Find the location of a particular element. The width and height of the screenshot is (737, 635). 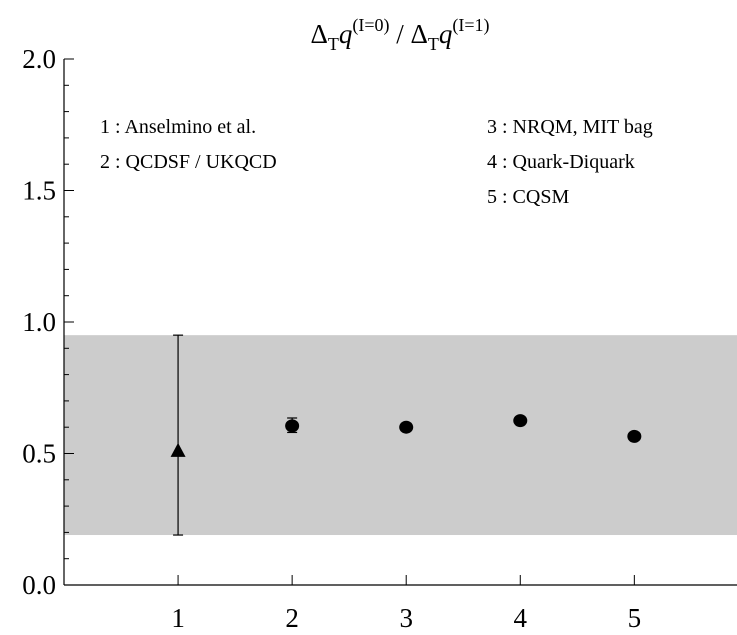

title-sub-2: T is located at coordinates (433, 44).